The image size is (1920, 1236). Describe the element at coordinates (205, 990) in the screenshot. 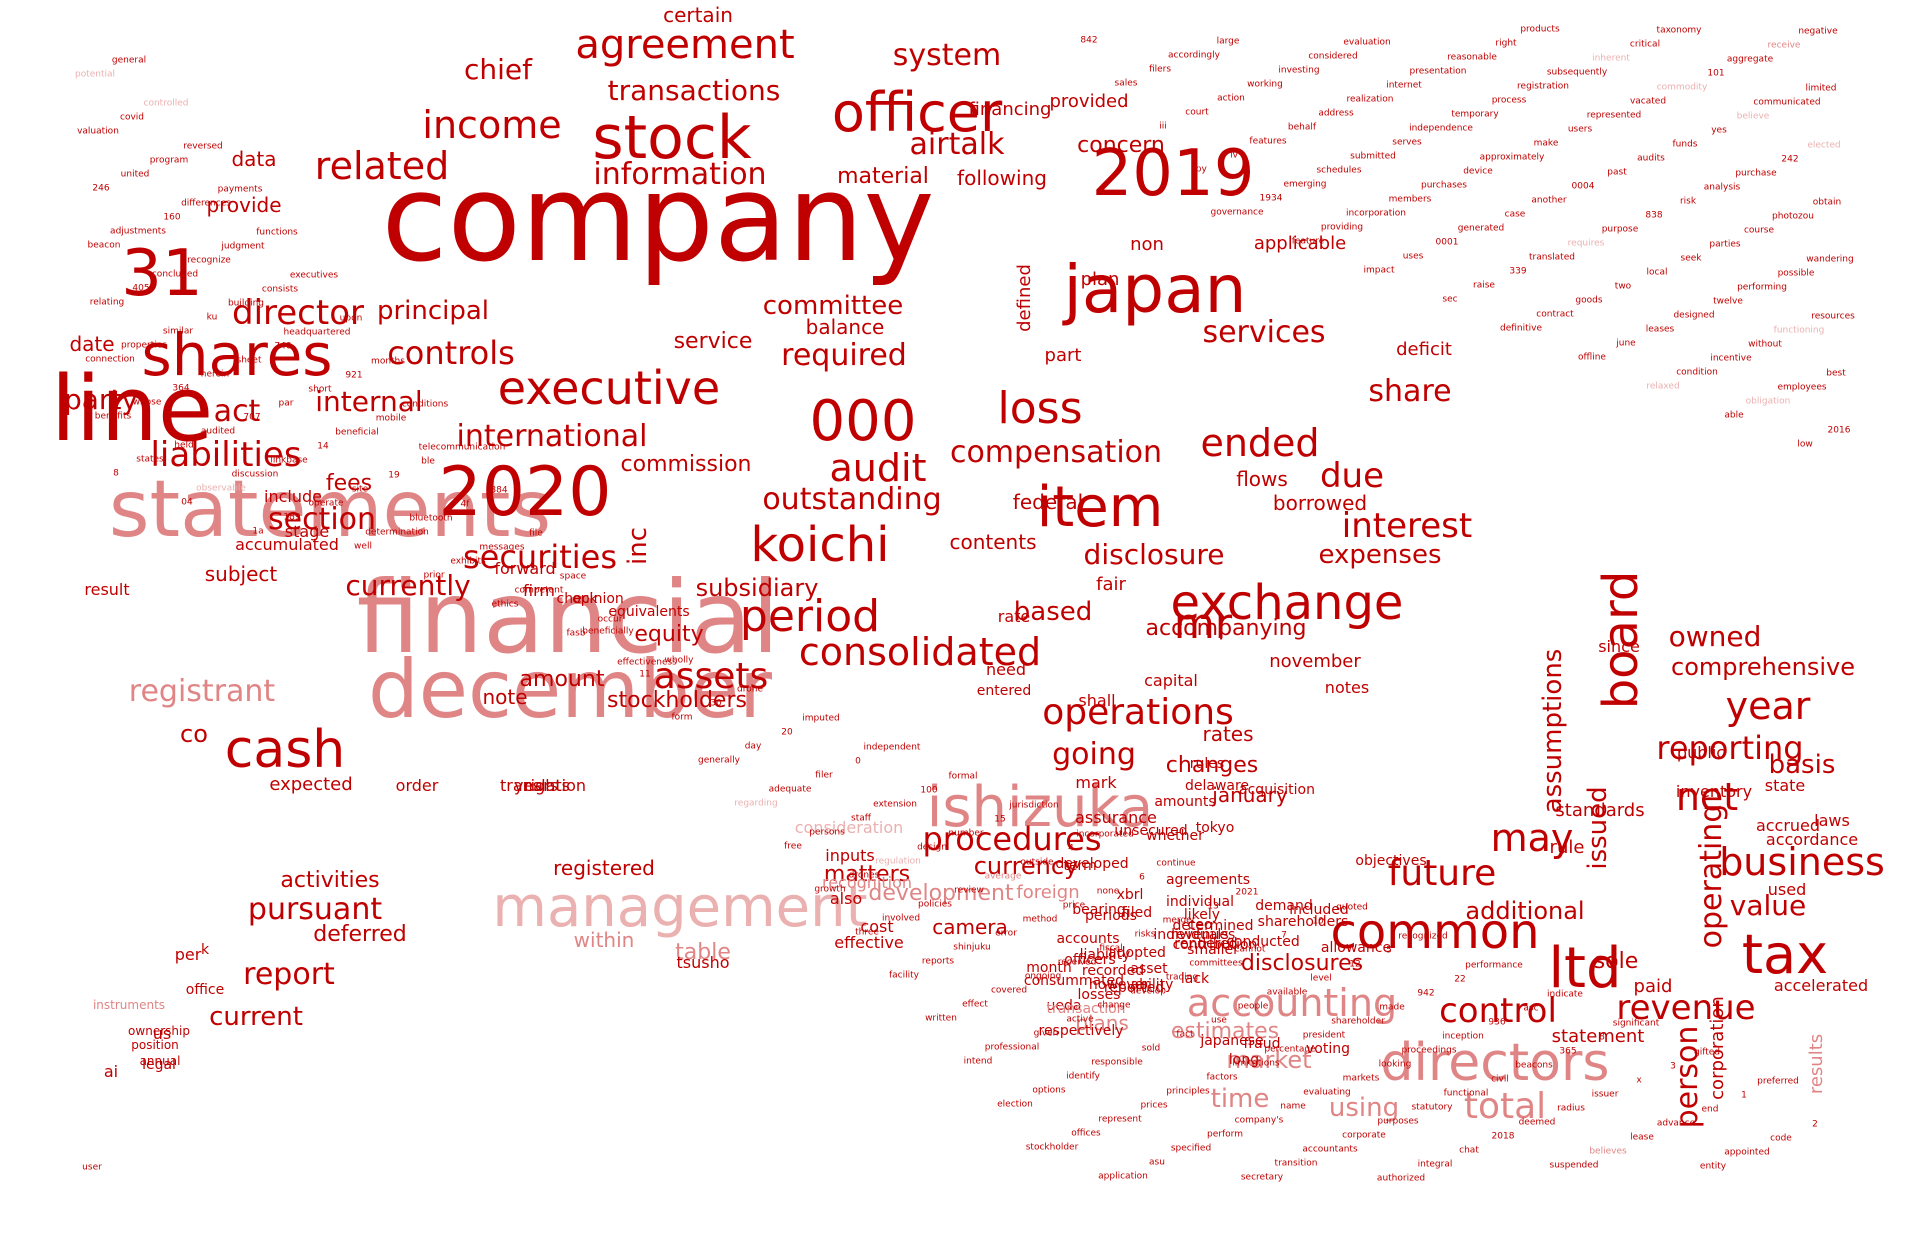

I see `cloud-word: office` at that location.